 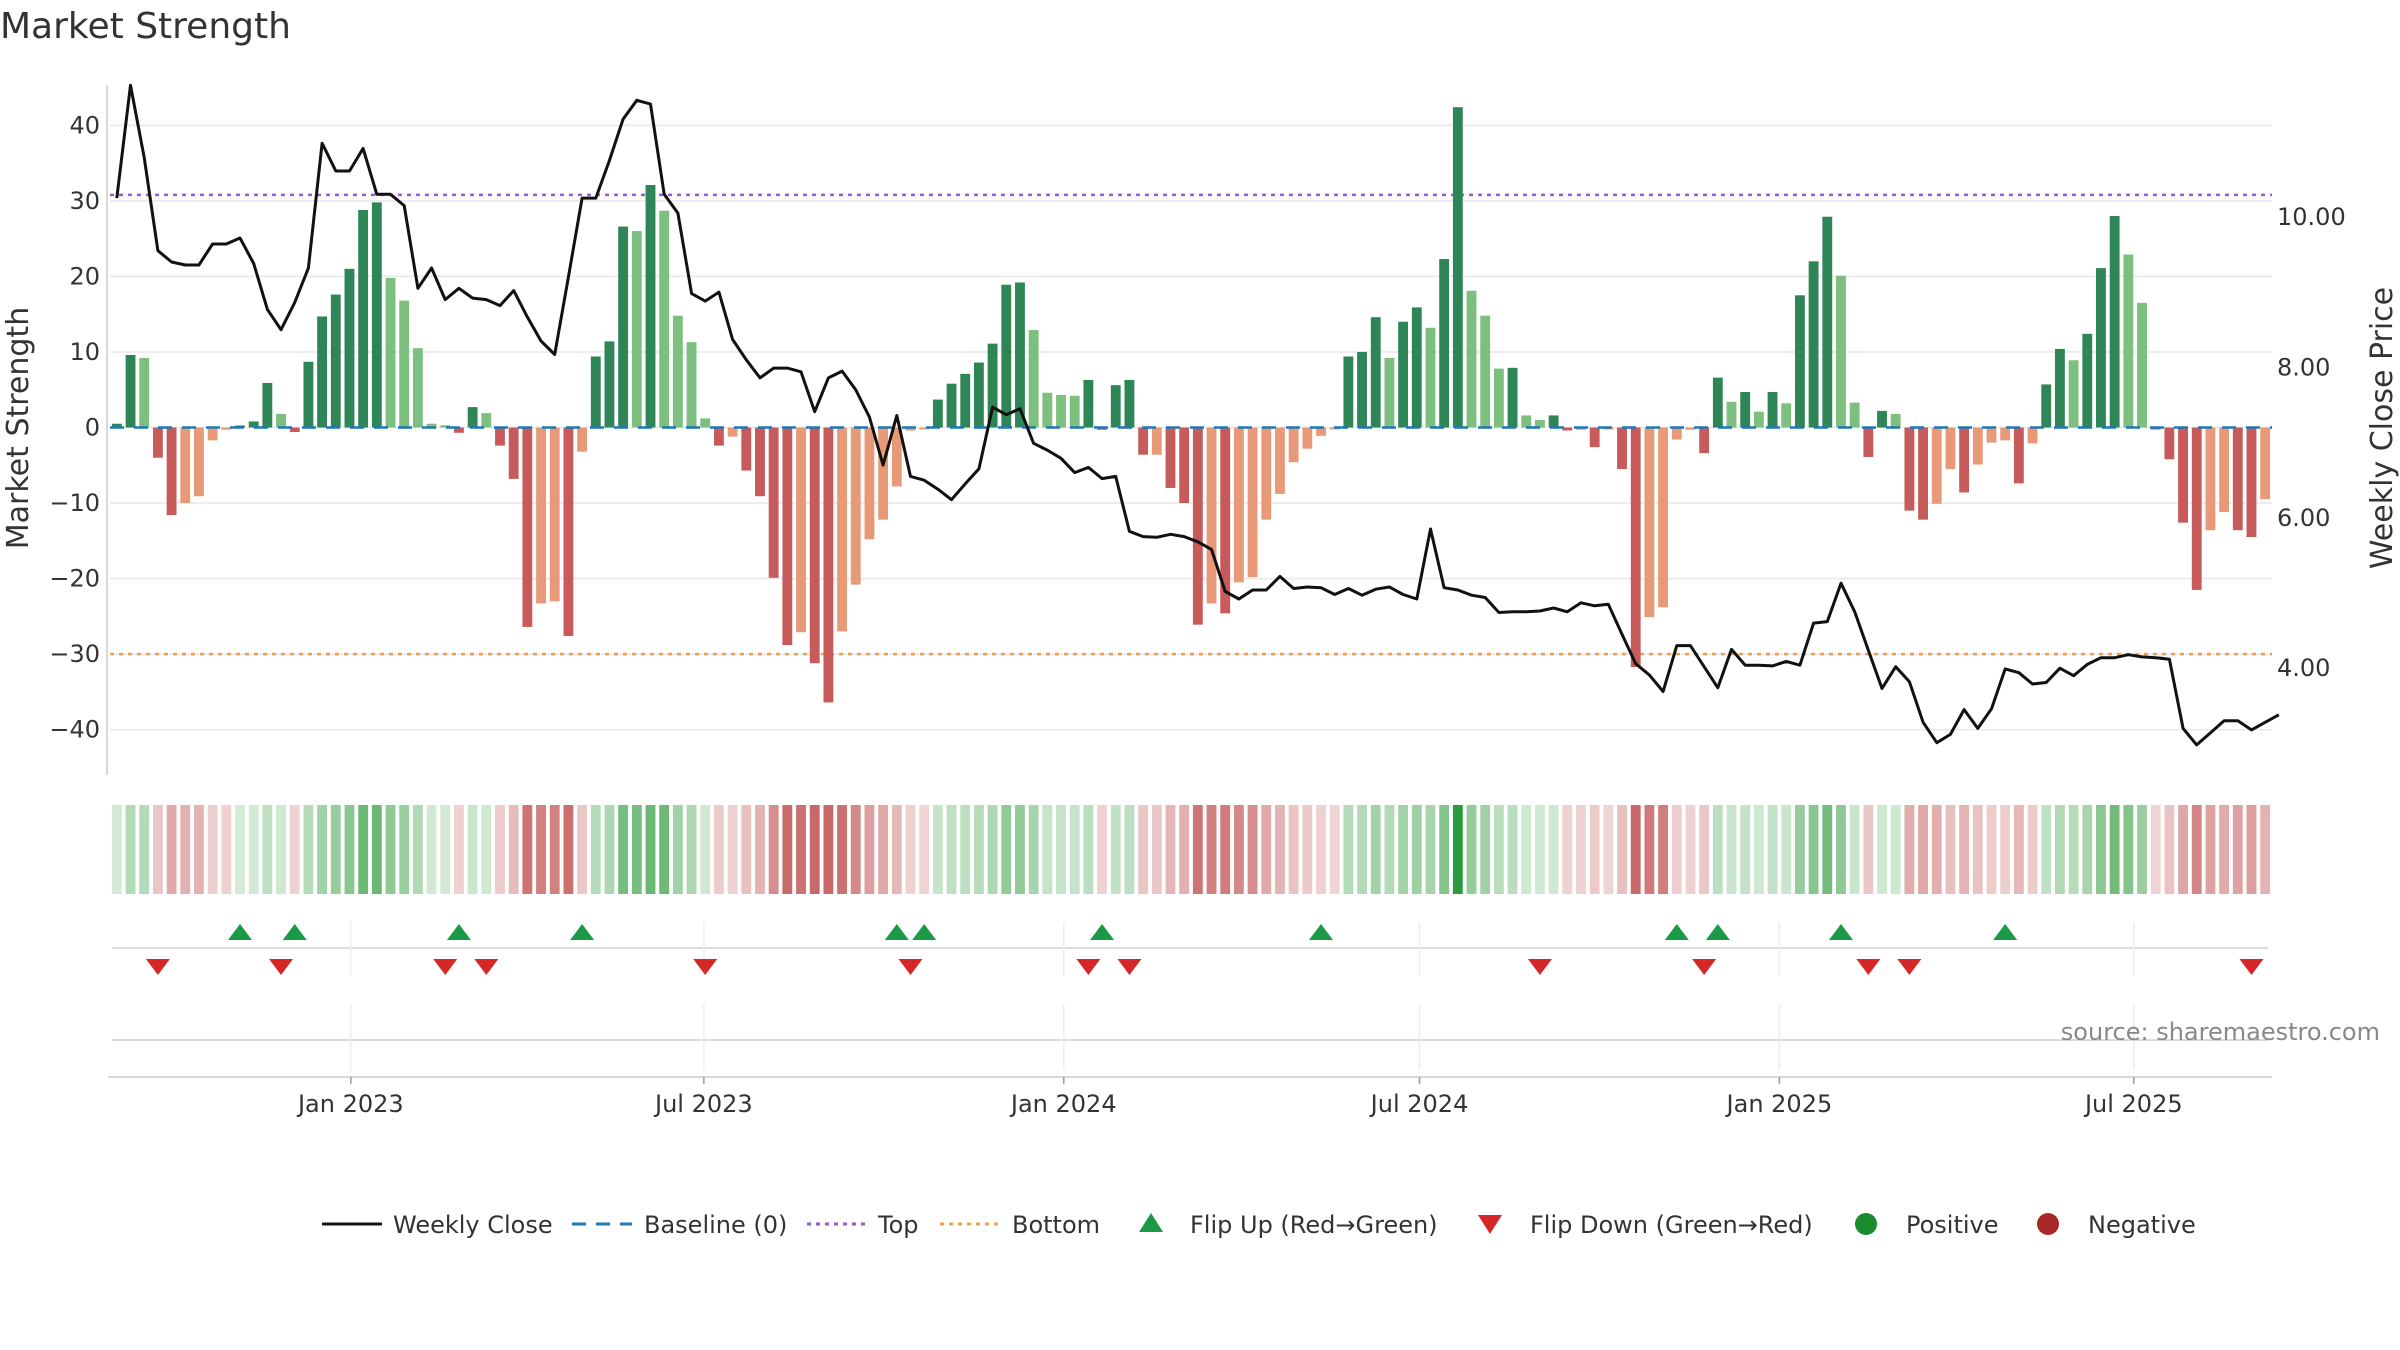 I want to click on flip-up-marker, so click(x=582, y=932).